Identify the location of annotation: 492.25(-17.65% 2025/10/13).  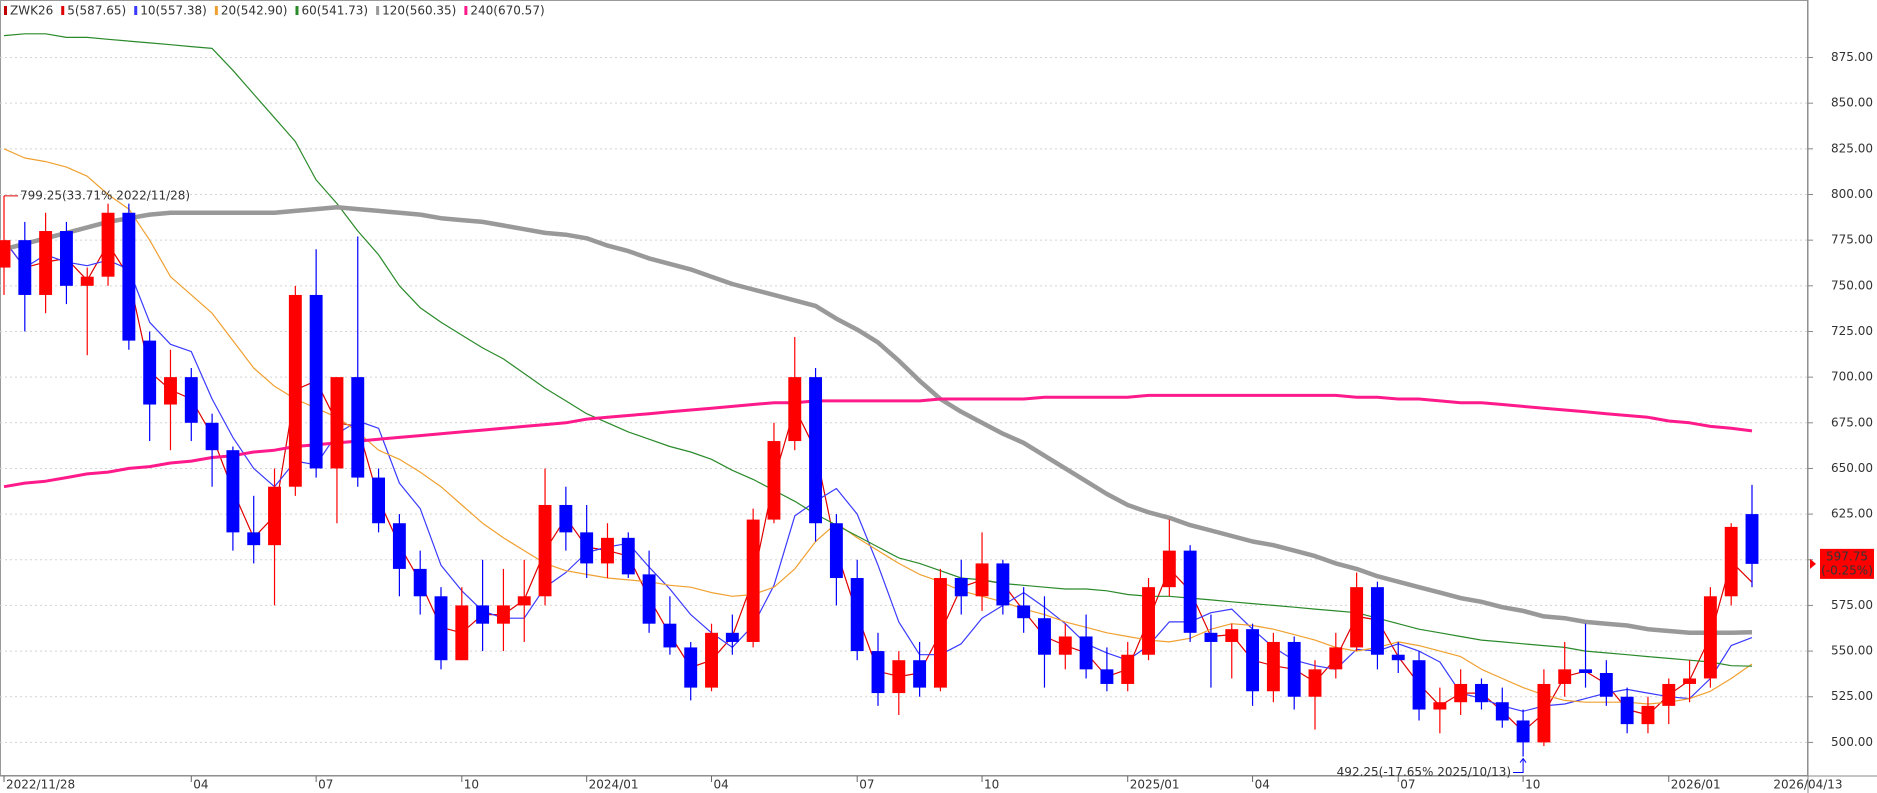
(1424, 772).